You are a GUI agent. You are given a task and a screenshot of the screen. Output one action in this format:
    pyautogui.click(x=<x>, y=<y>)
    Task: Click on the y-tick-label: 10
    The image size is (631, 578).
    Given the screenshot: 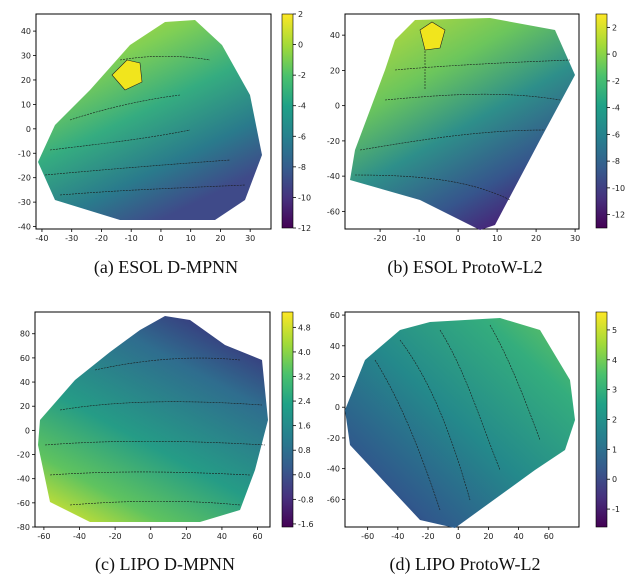 What is the action you would take?
    pyautogui.click(x=26, y=104)
    